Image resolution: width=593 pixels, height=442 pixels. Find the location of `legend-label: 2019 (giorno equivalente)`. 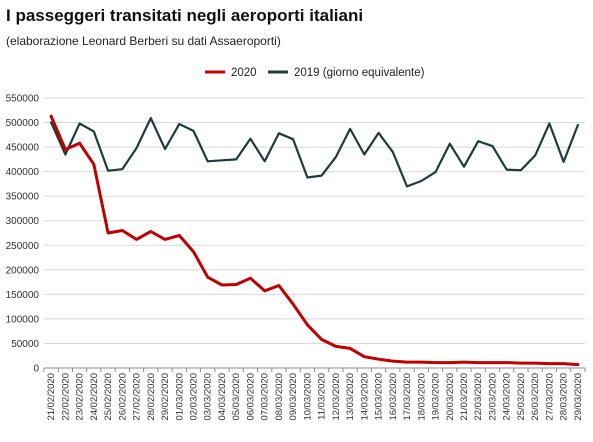

legend-label: 2019 (giorno equivalente) is located at coordinates (359, 73).